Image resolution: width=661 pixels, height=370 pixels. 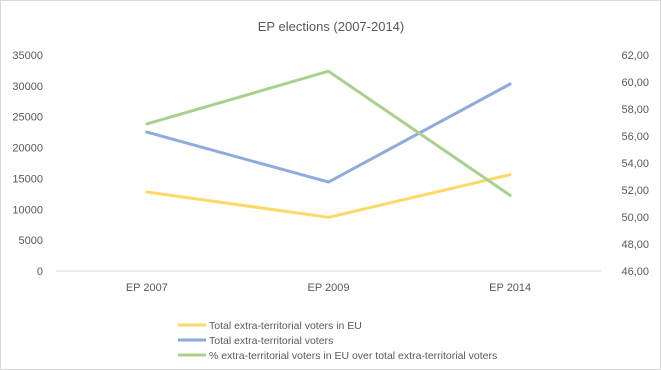 What do you see at coordinates (635, 83) in the screenshot?
I see `y-right-tick-label: 60,00` at bounding box center [635, 83].